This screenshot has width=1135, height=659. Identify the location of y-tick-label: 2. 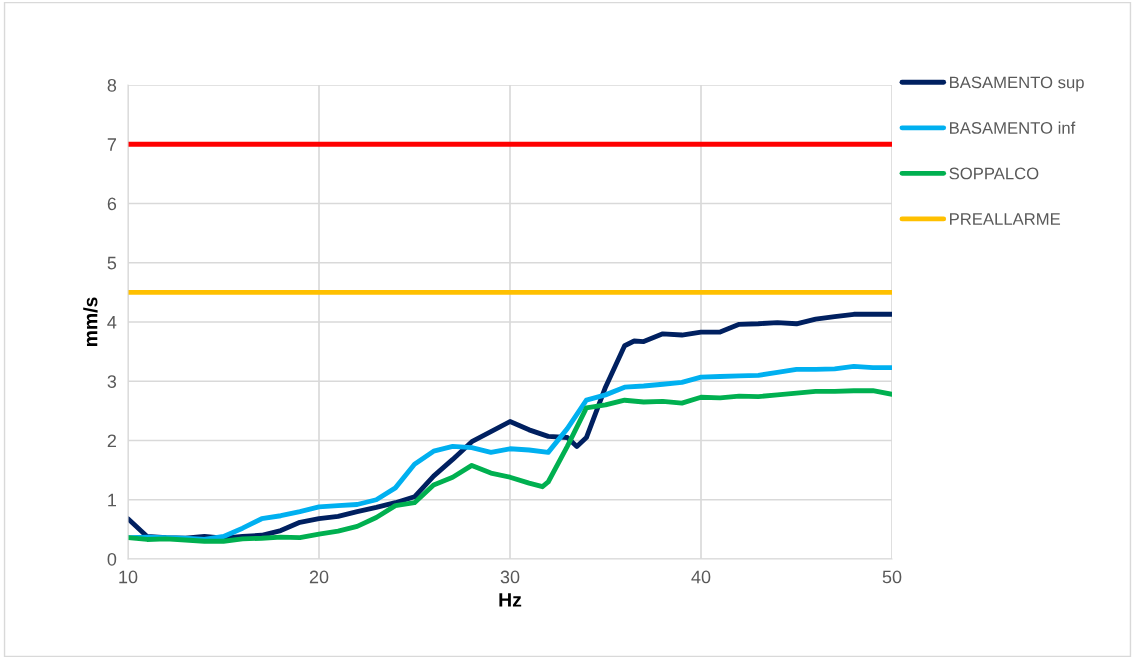
(111, 441).